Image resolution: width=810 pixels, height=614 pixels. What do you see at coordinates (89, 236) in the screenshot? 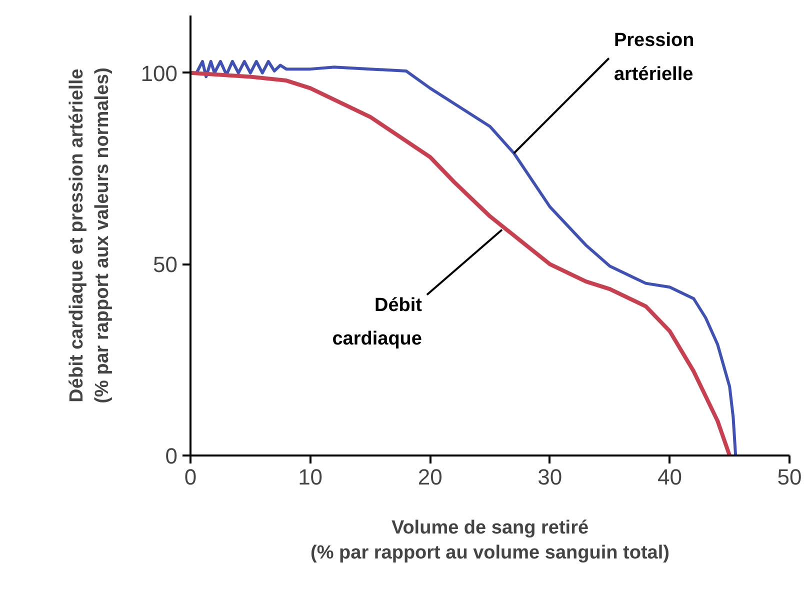
I see `y-axis-title: Débit cardiaque et pression artérielle (% par rapport aux valeurs normales)` at bounding box center [89, 236].